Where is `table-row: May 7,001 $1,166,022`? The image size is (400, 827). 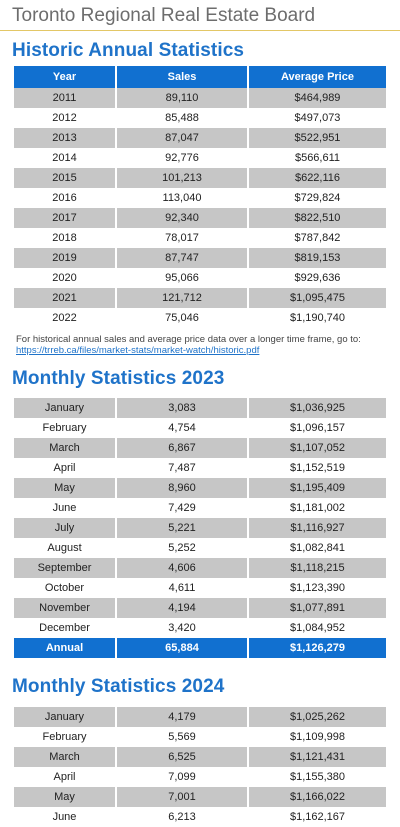
table-row: May 7,001 $1,166,022 is located at coordinates (200, 797).